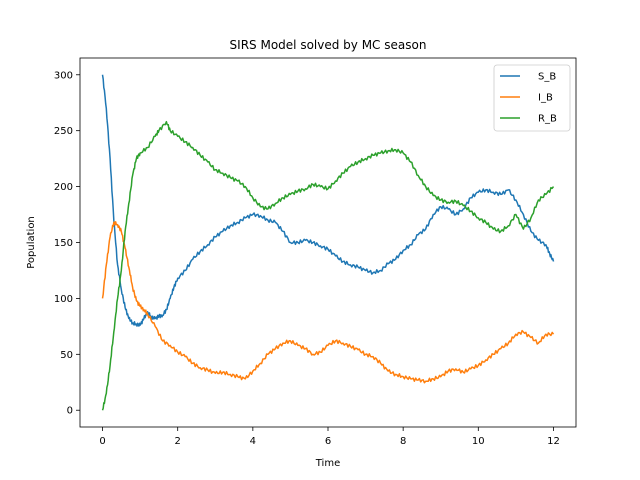 The width and height of the screenshot is (640, 480). I want to click on y-axis: 0 50 100 150 200 250 300, so click(67, 243).